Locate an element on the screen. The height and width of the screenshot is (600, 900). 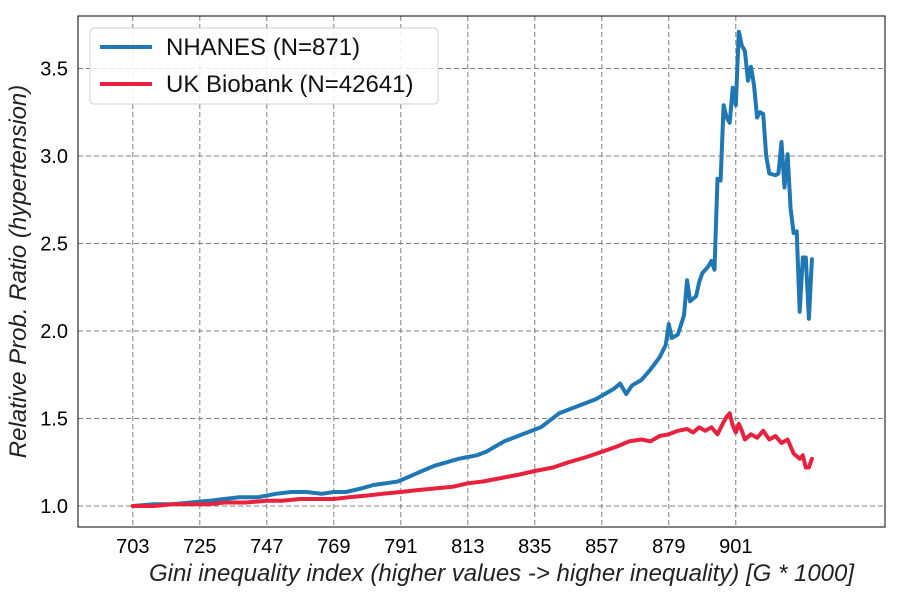
y-tick-label: 1.5 is located at coordinates (54, 420).